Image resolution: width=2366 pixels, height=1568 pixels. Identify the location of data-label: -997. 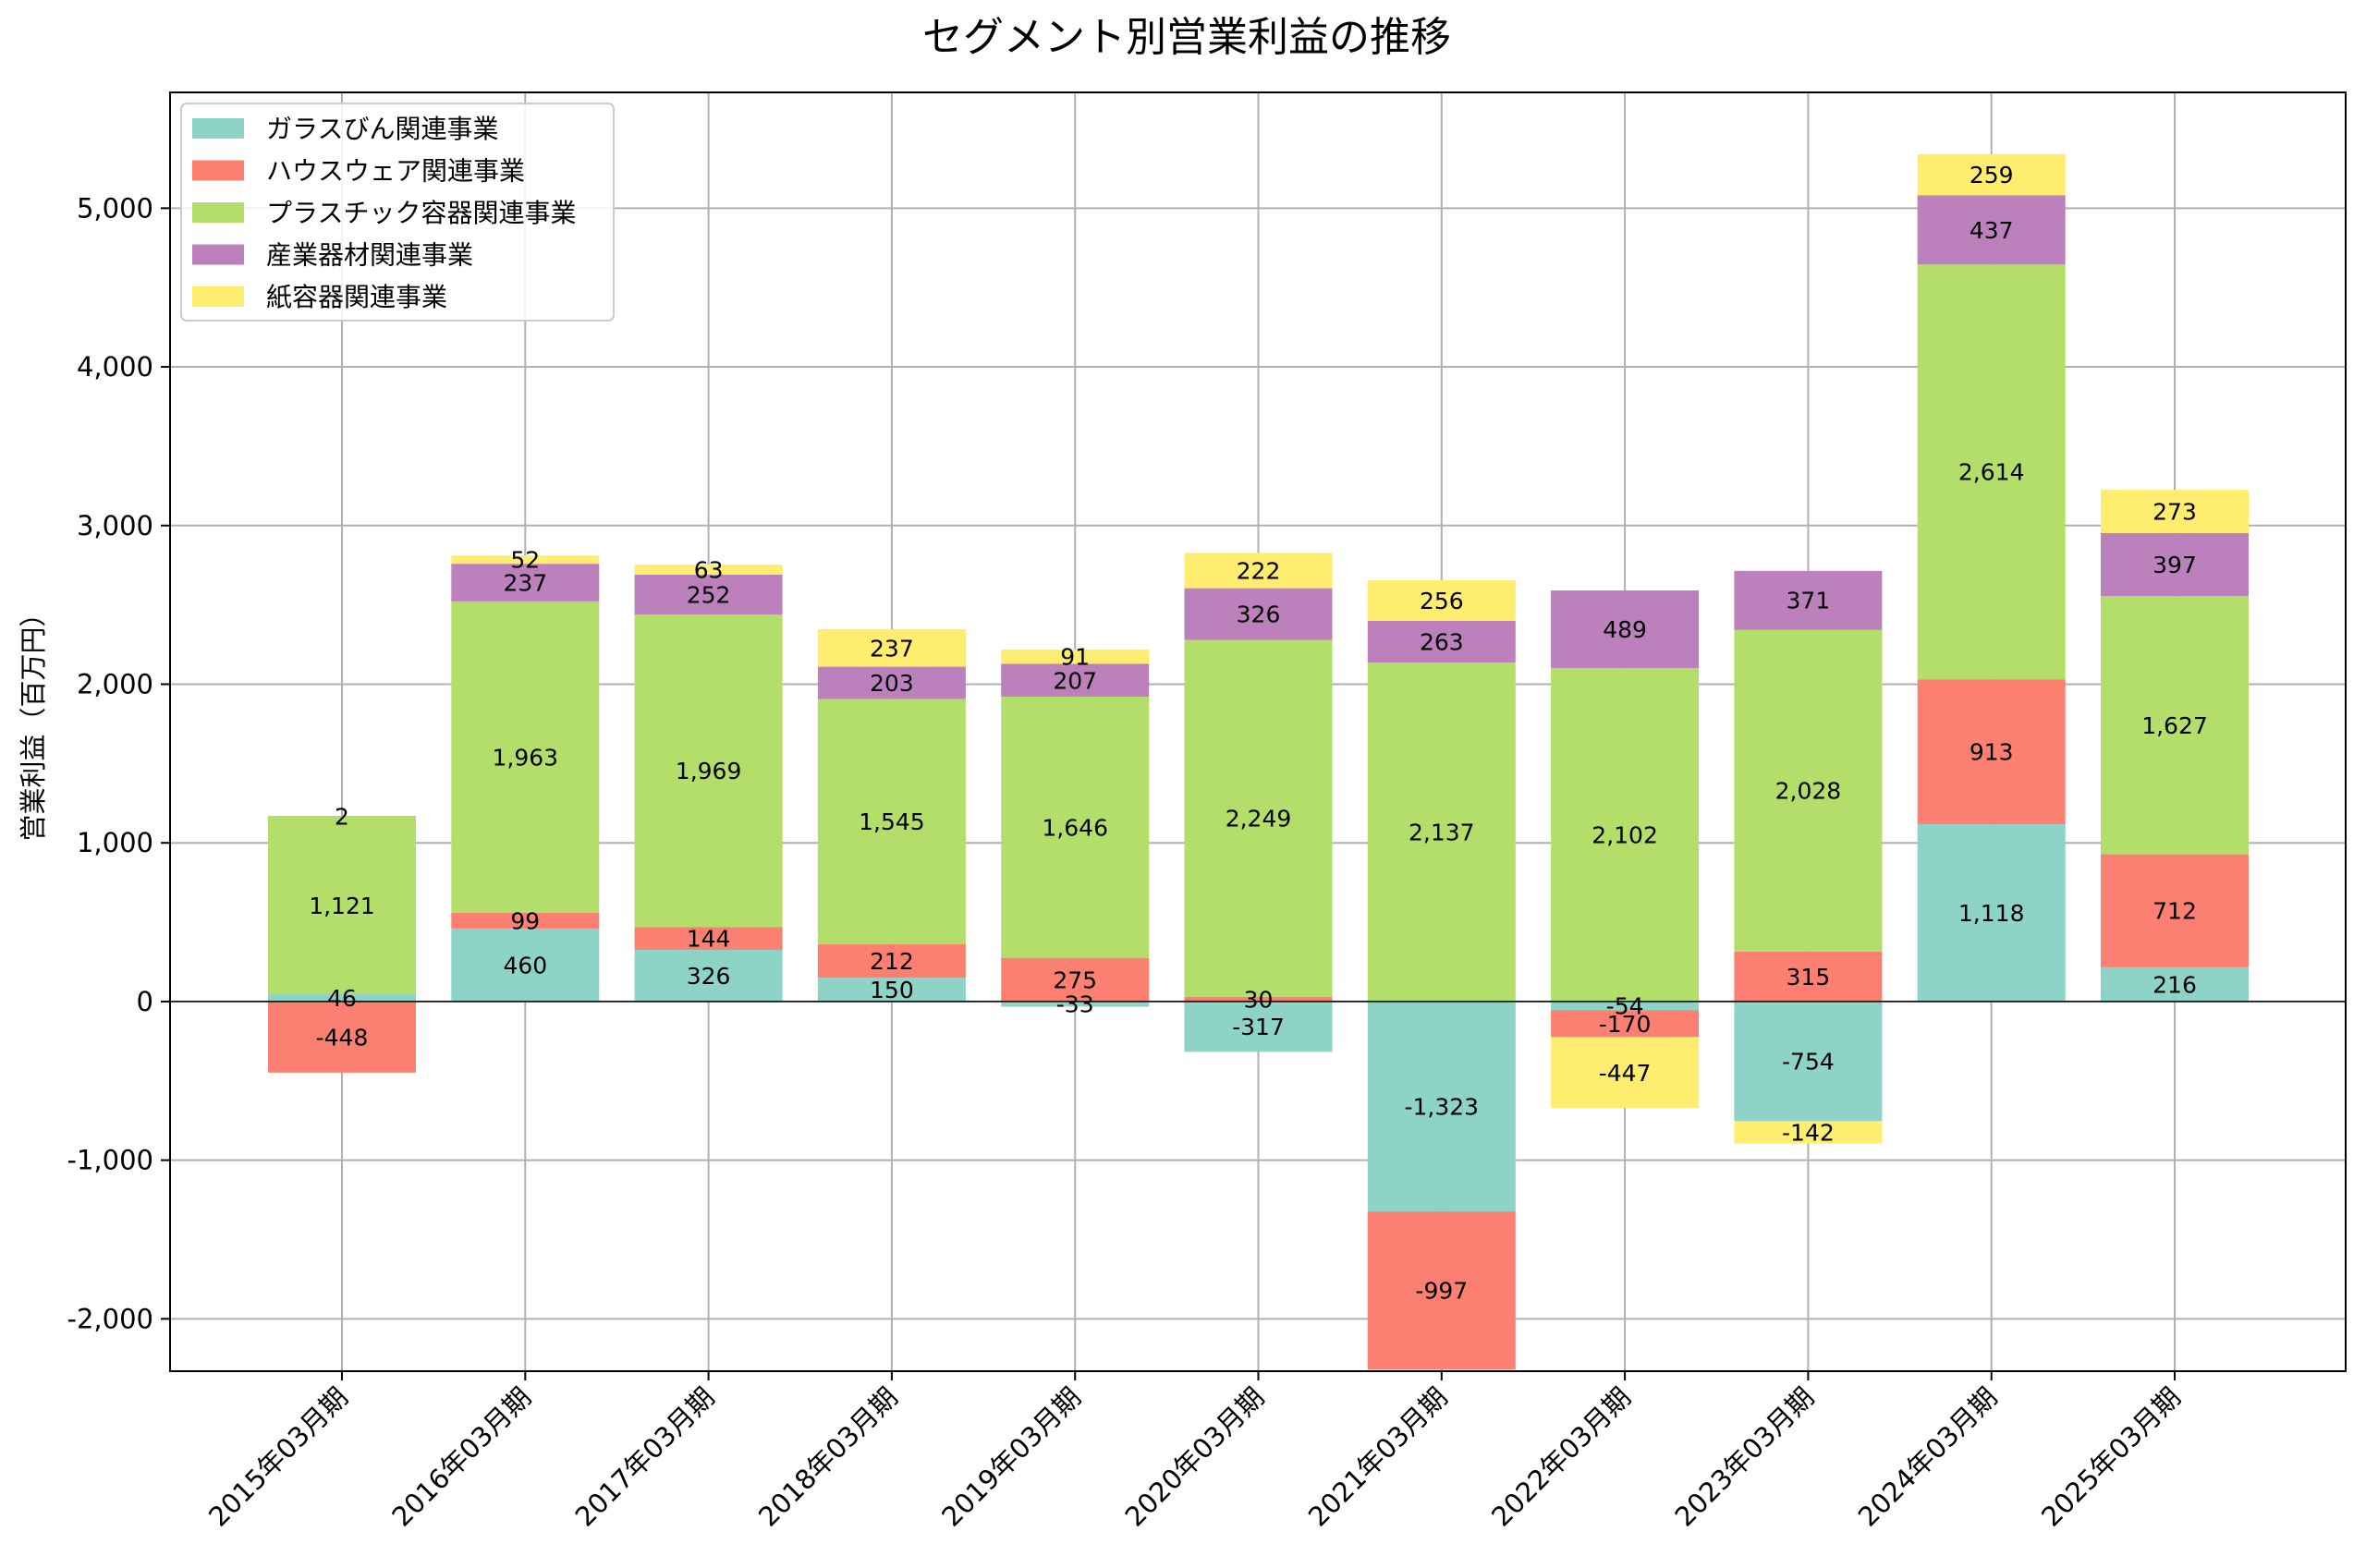
(1442, 1291).